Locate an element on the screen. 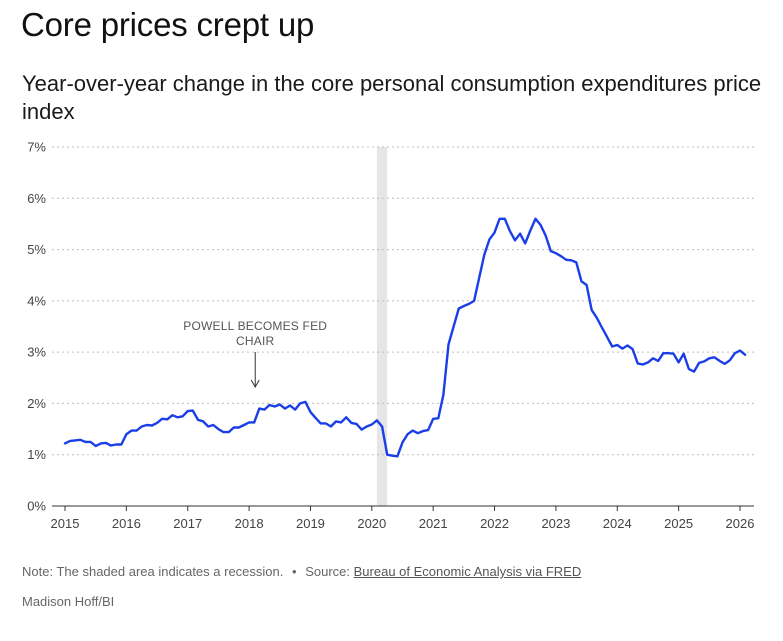 The width and height of the screenshot is (783, 641). x-tick-label: 2021 is located at coordinates (433, 523).